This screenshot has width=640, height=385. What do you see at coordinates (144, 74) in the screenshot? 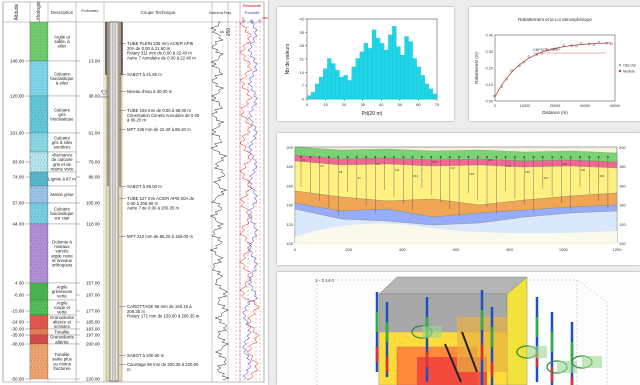
I see `technical-annotation: SABOT à 21.65 m` at bounding box center [144, 74].